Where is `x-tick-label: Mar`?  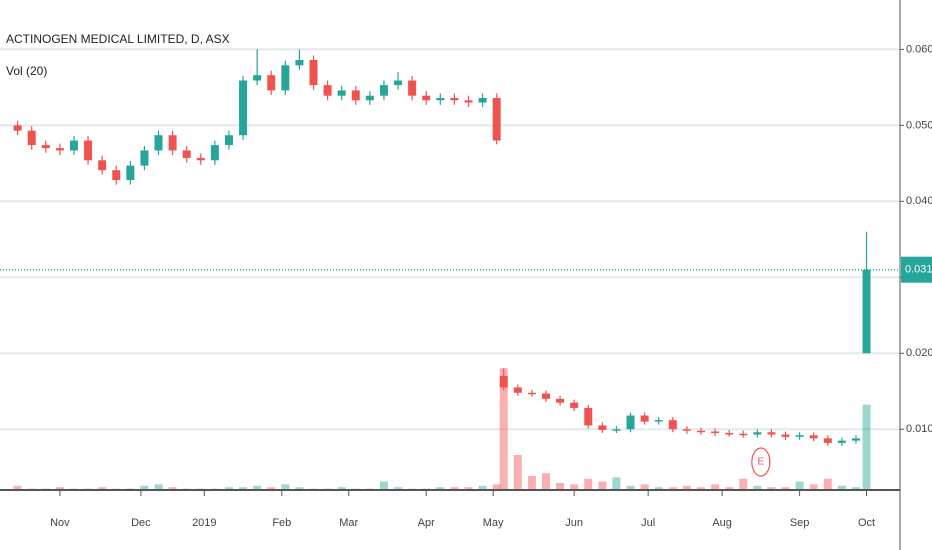 x-tick-label: Mar is located at coordinates (348, 523).